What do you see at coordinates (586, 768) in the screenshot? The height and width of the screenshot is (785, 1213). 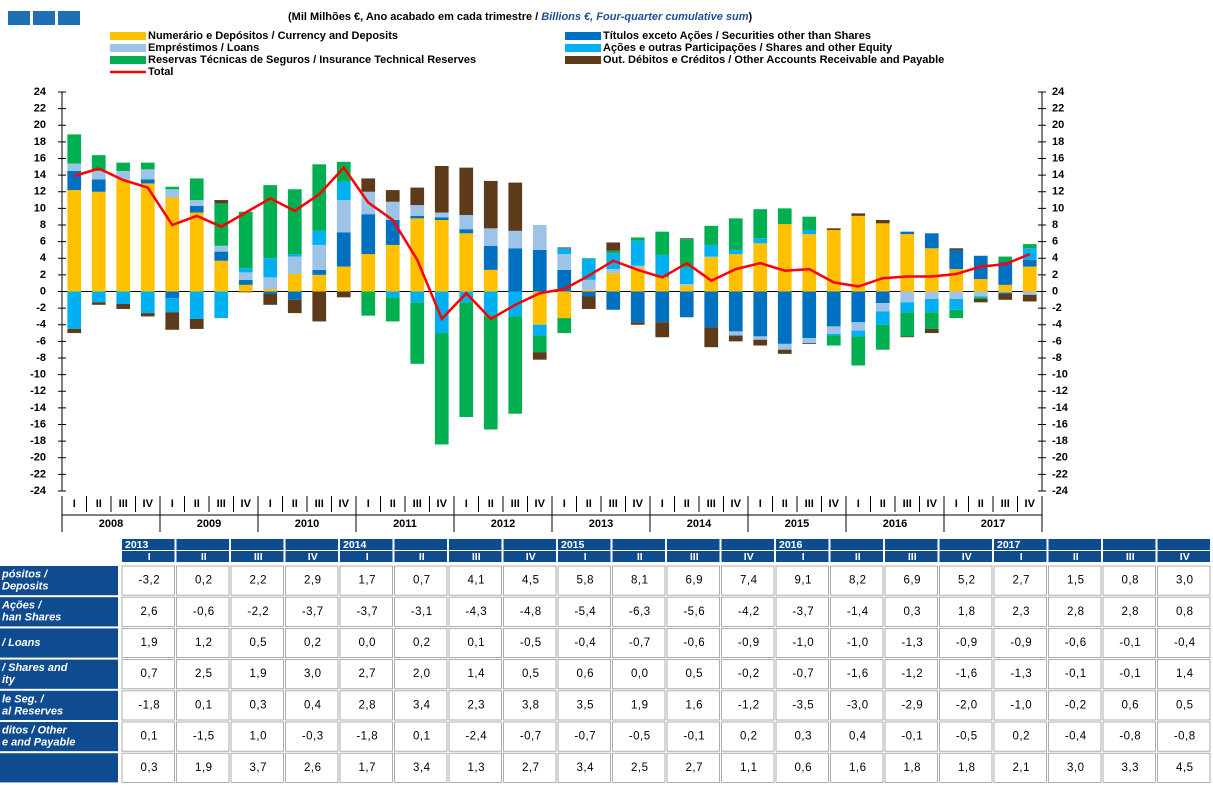 I see `table-value: 3,4` at bounding box center [586, 768].